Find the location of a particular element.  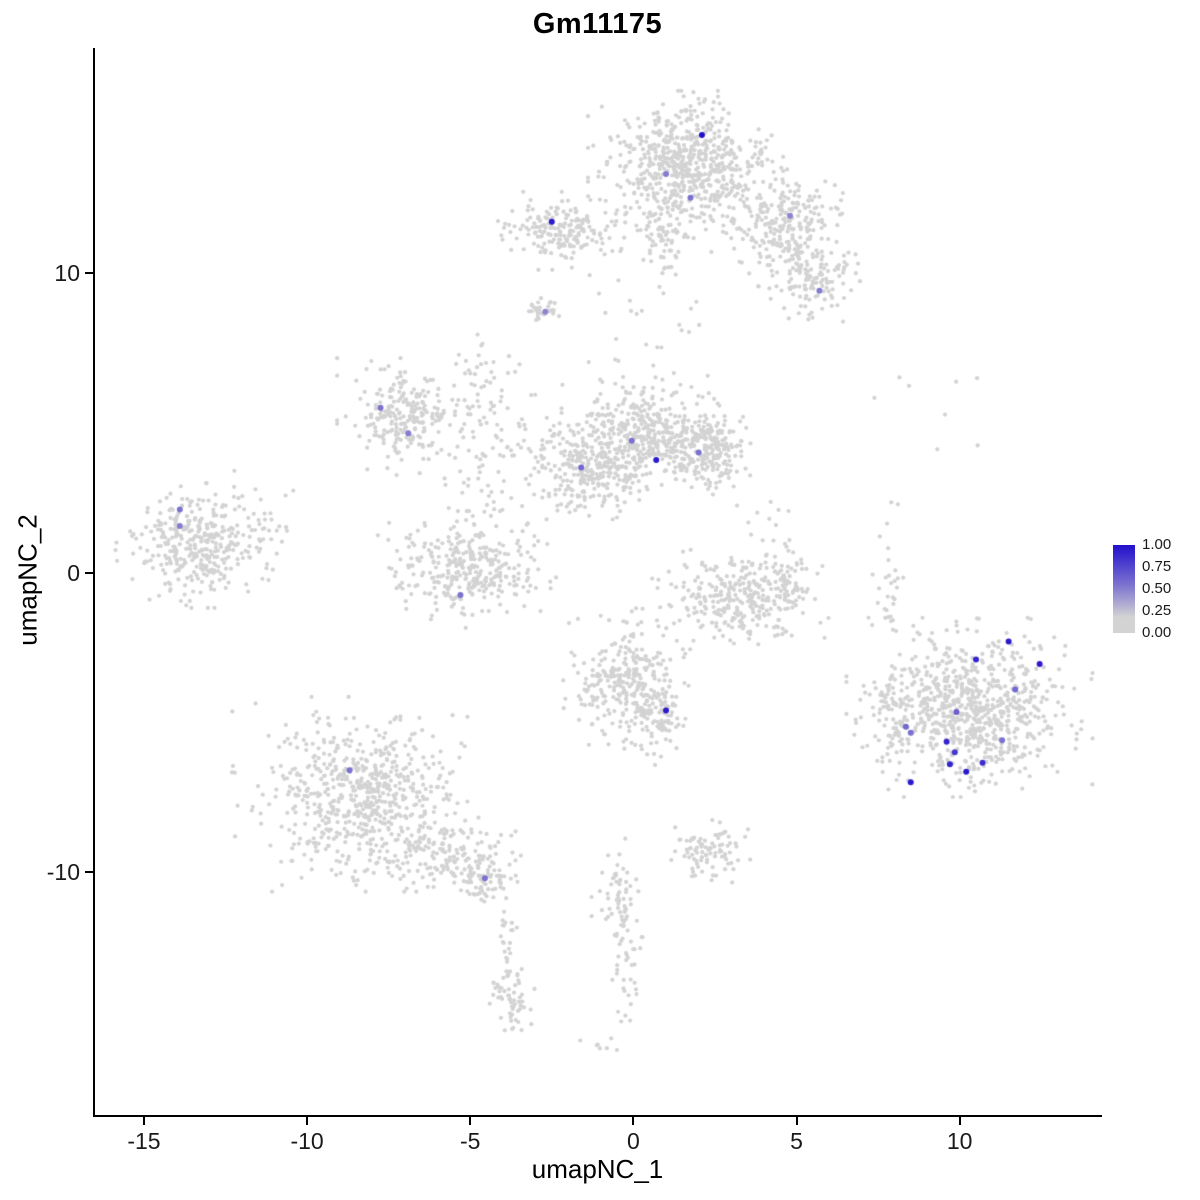

y-tick-label: -10 is located at coordinates (63, 872).